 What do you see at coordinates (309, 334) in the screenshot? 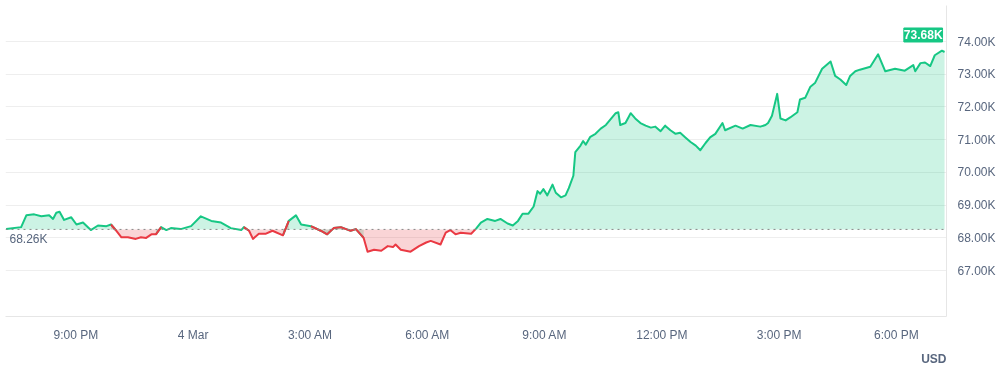
I see `x-tick-label: 3:00 AM` at bounding box center [309, 334].